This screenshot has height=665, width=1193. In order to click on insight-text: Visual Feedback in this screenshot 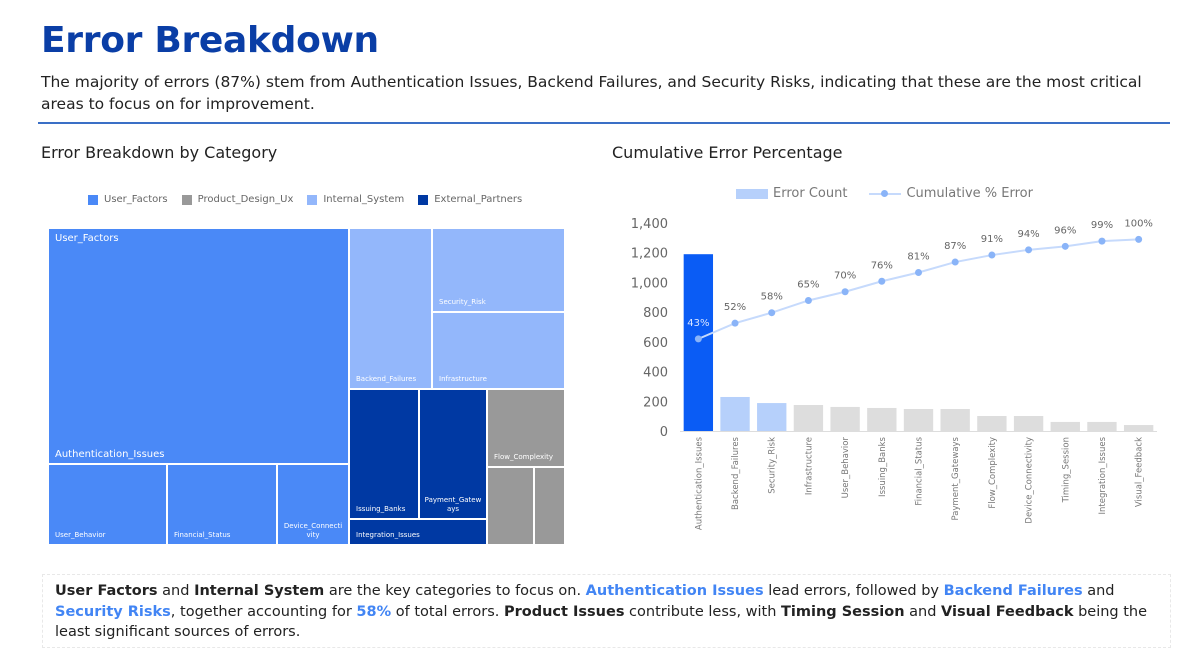, I will do `click(1007, 611)`.